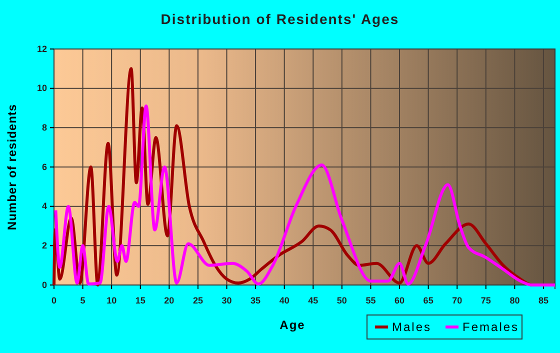  What do you see at coordinates (280, 19) in the screenshot?
I see `chart-title: Distribution of Residents' Ages` at bounding box center [280, 19].